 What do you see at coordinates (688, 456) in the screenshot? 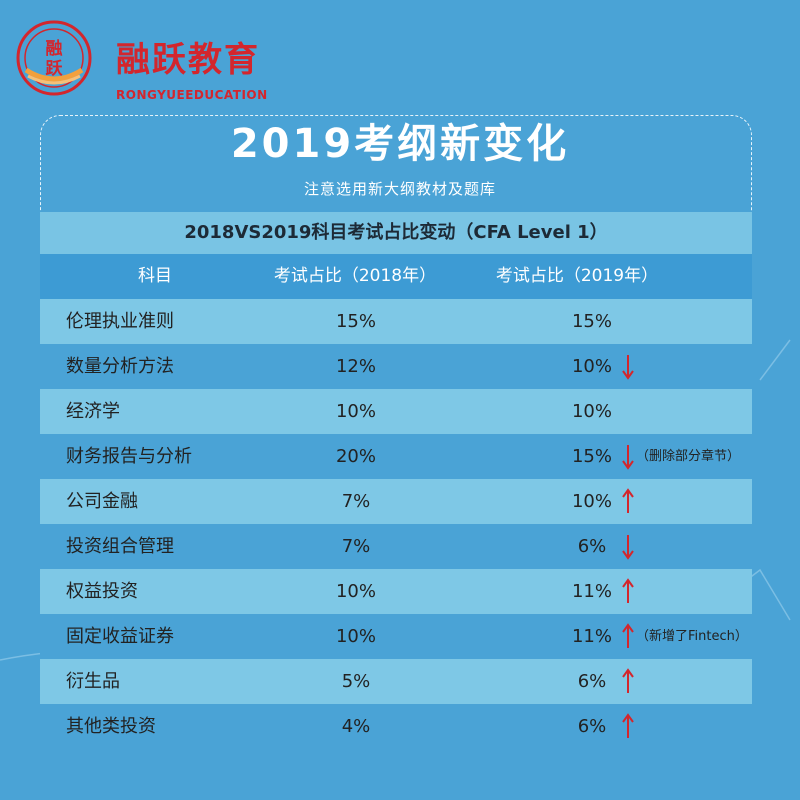
I see `row-note: （删除部分章节）` at bounding box center [688, 456].